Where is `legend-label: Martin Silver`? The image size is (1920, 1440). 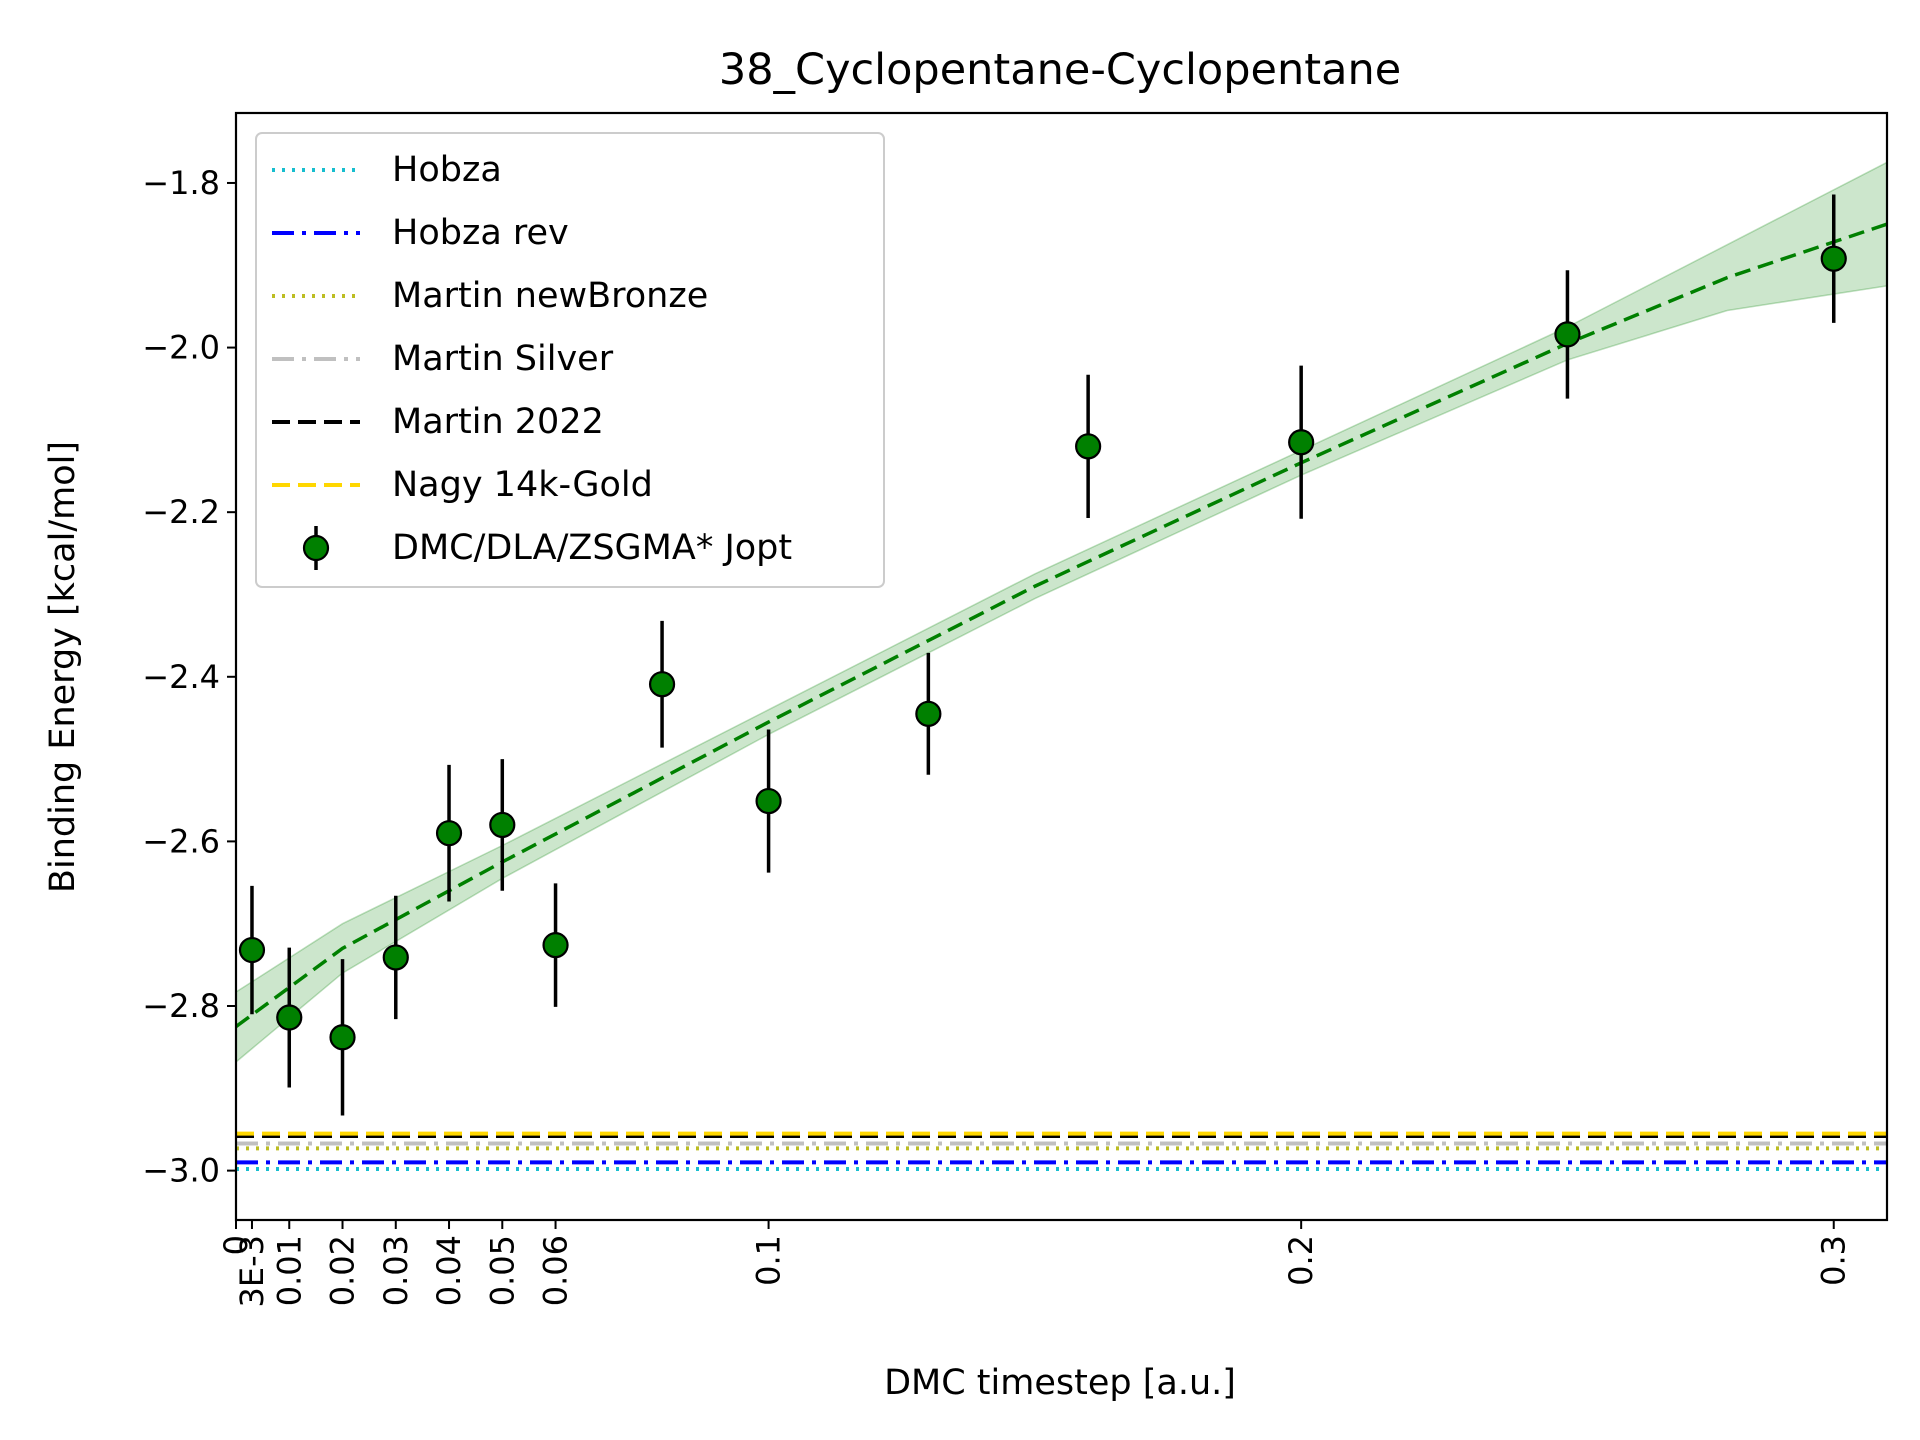 legend-label: Martin Silver is located at coordinates (503, 359).